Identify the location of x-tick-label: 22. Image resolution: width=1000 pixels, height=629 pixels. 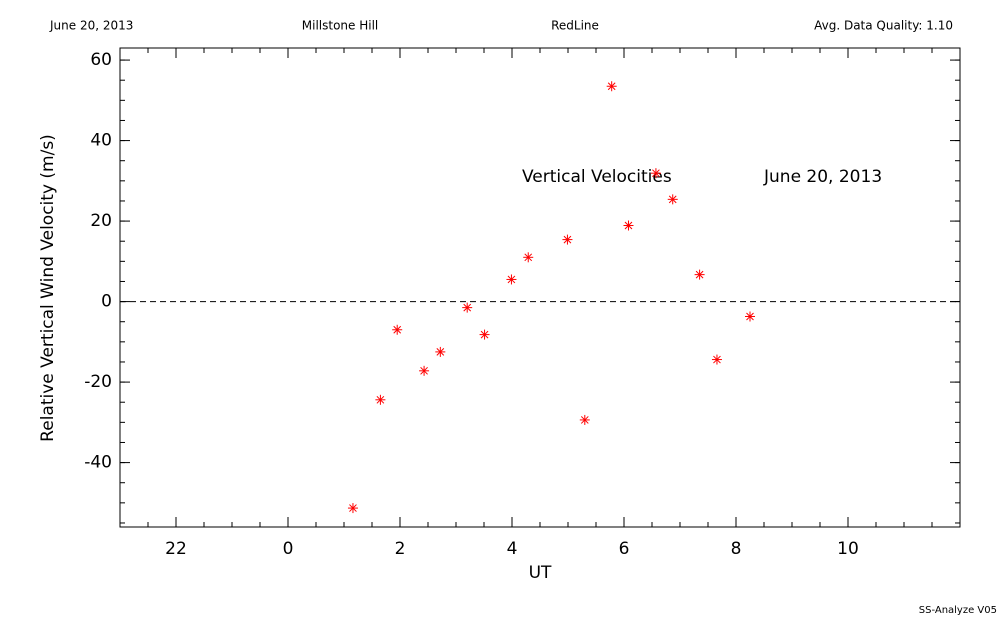
(176, 549).